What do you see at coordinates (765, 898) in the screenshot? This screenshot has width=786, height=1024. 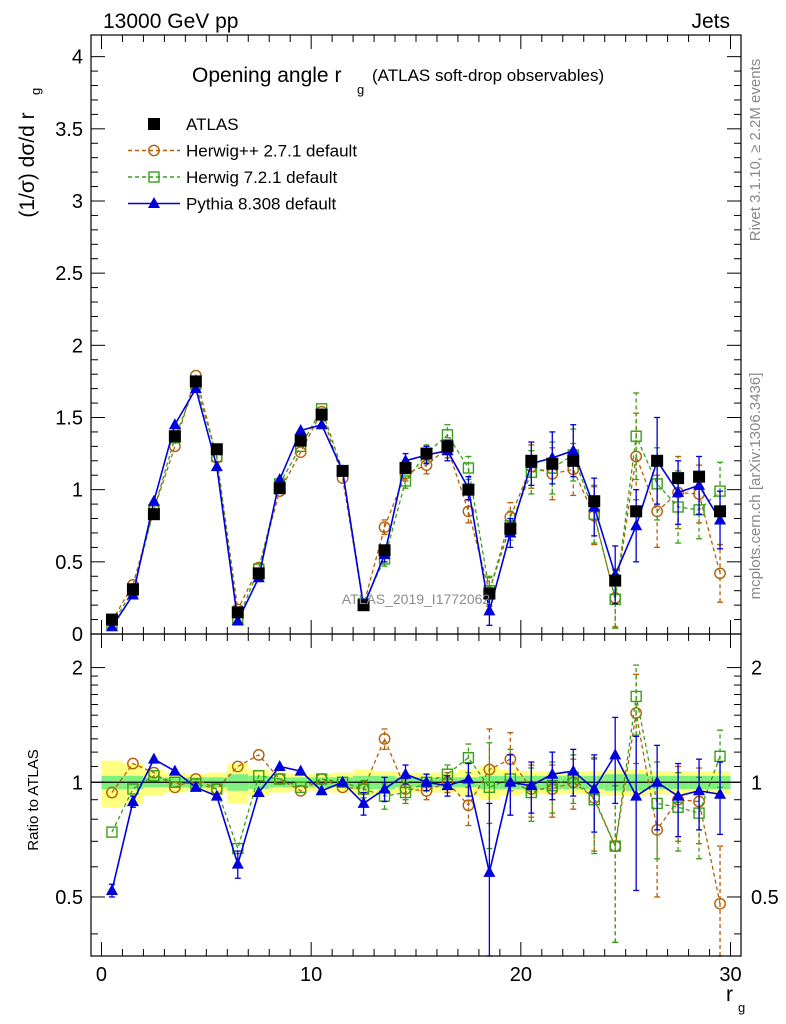 I see `ratio-y-tick-label-right: 0.5` at bounding box center [765, 898].